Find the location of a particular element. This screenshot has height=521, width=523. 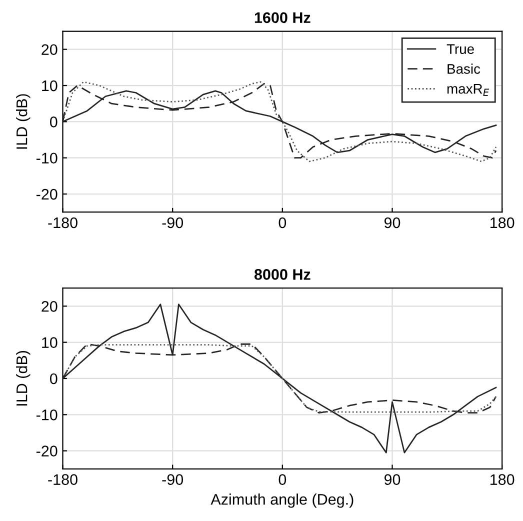

legend-label: maxR$_{E}$ is located at coordinates (468, 90).